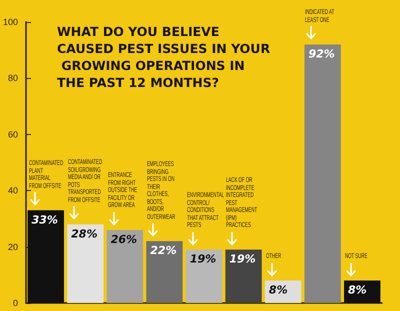 This screenshot has height=311, width=400. I want to click on y-tick-label: 80, so click(13, 78).